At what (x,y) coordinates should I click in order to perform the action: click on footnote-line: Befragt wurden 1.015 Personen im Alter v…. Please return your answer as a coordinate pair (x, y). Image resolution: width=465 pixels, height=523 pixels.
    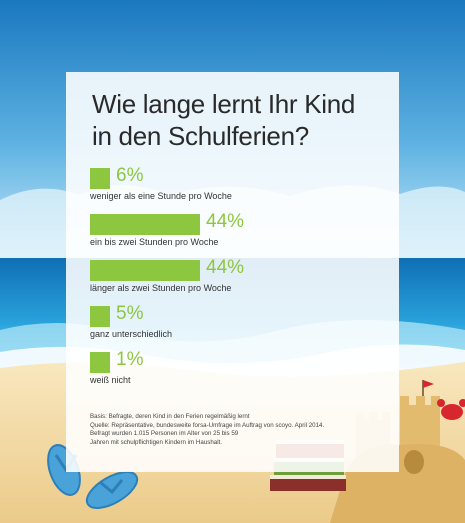
    Looking at the image, I should click on (164, 434).